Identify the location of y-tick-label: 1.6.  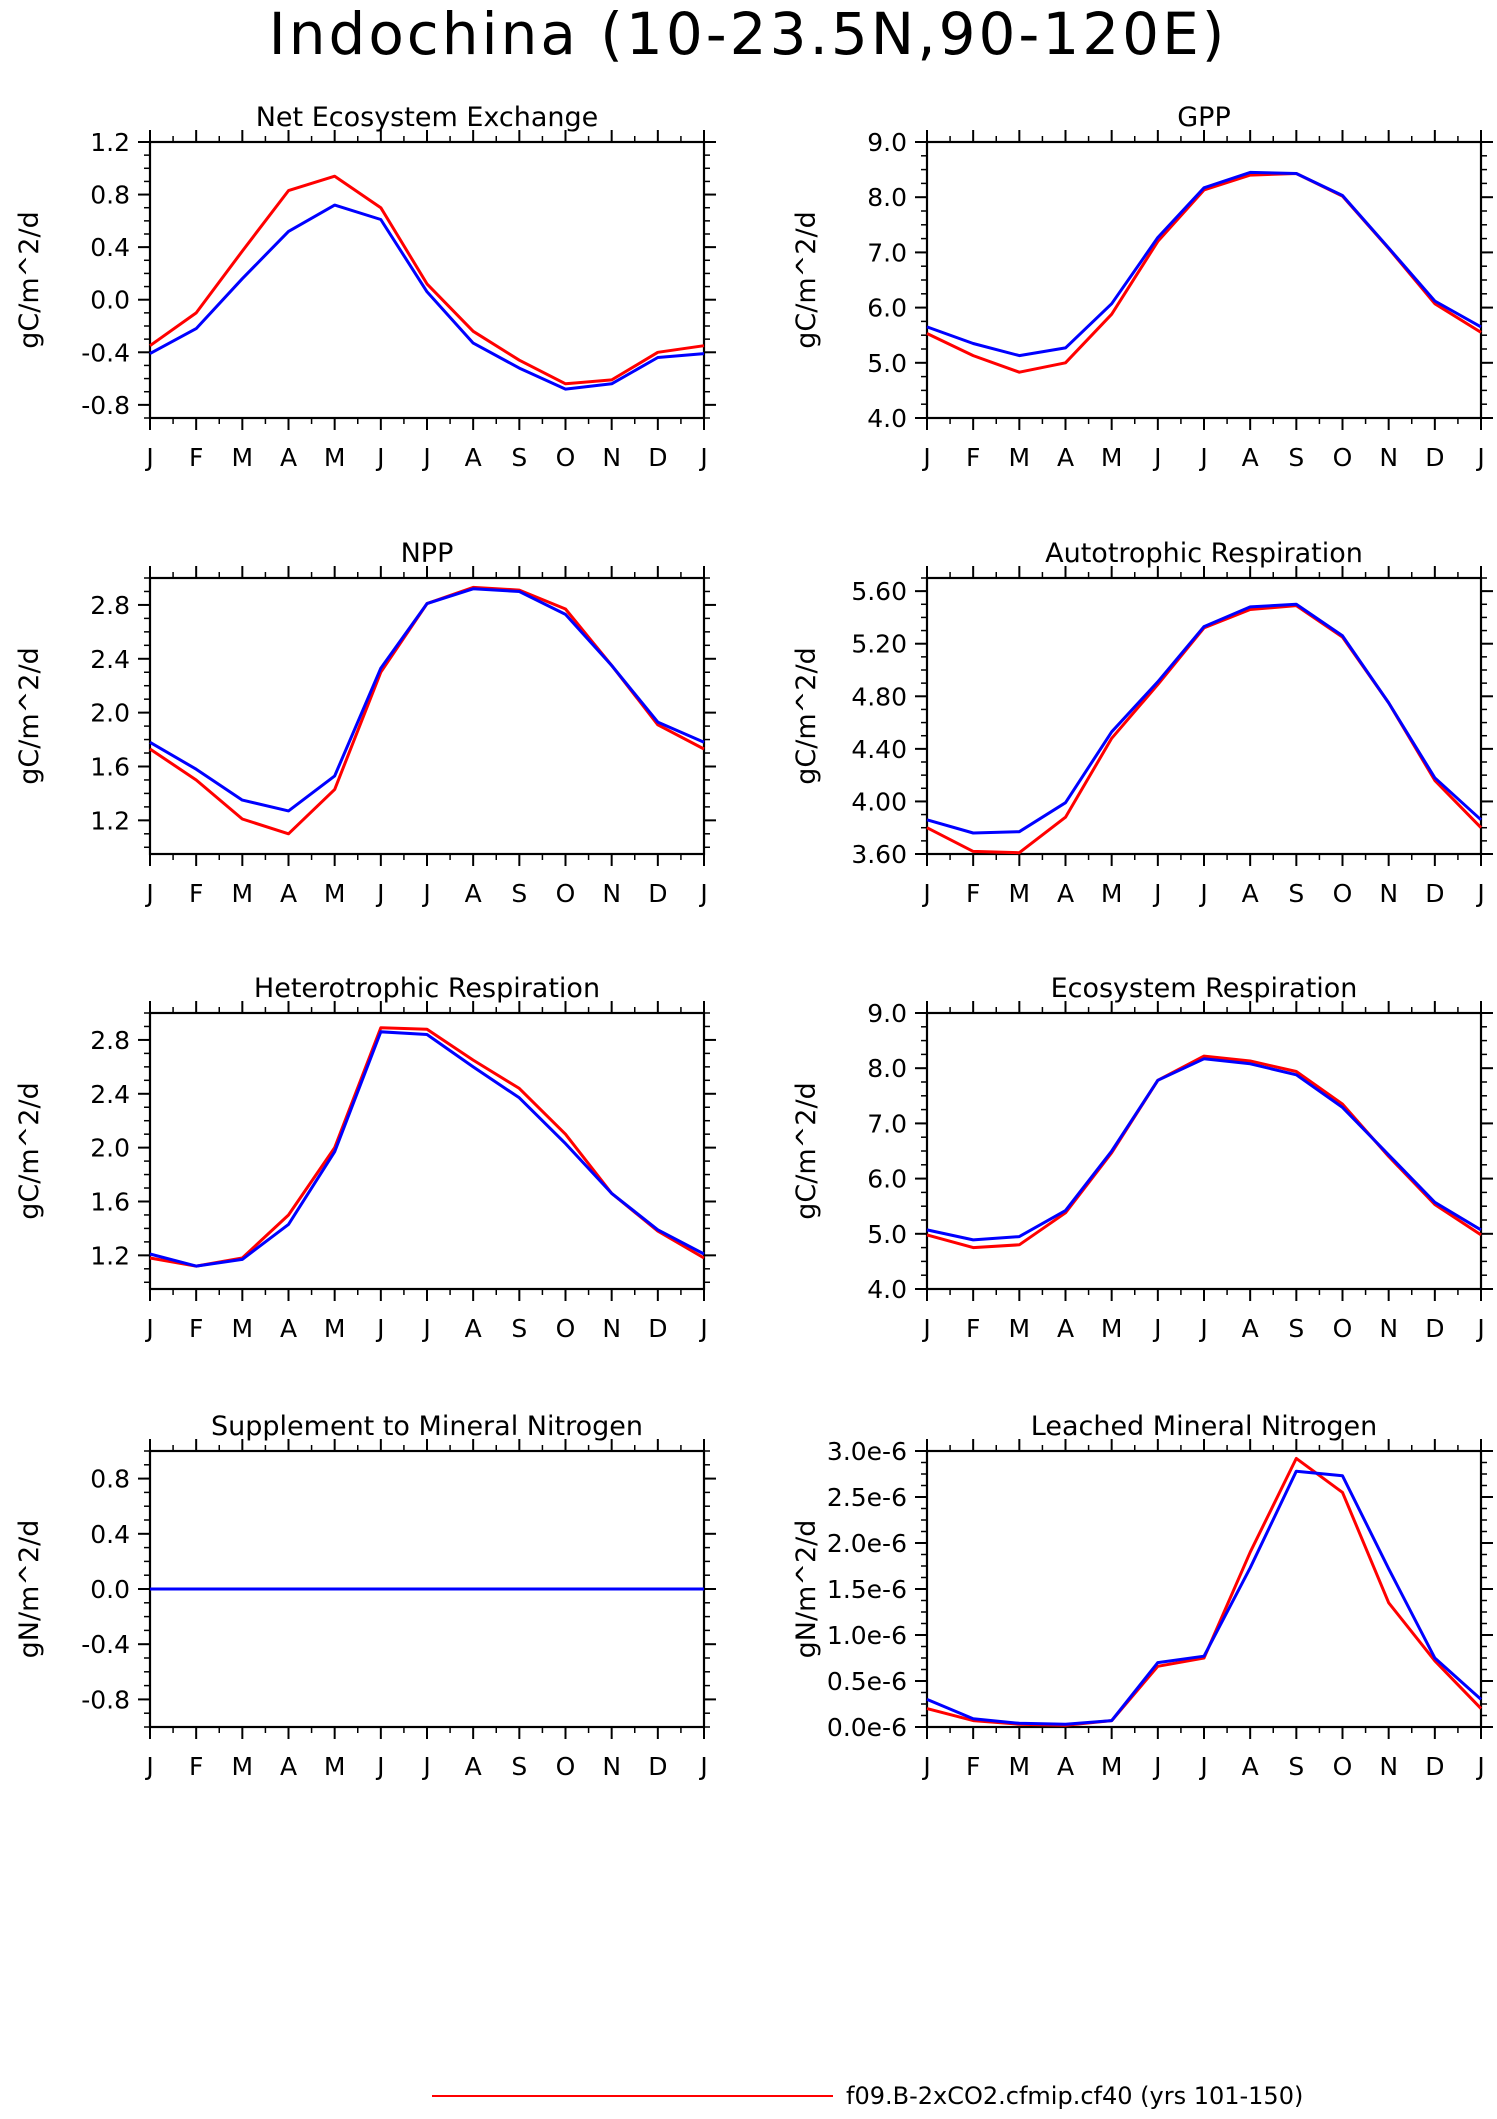
(110, 1201).